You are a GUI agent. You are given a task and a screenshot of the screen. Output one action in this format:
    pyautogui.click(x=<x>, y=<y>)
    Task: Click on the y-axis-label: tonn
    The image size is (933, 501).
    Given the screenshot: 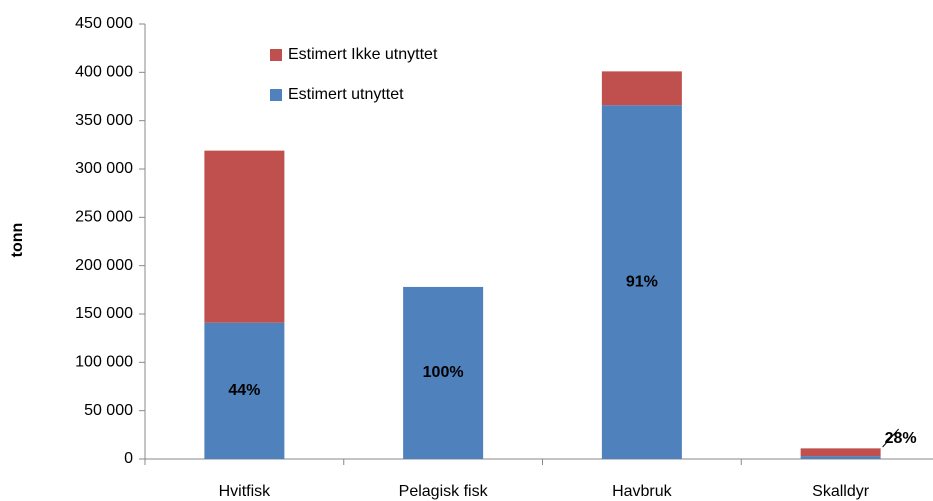 What is the action you would take?
    pyautogui.click(x=17, y=240)
    